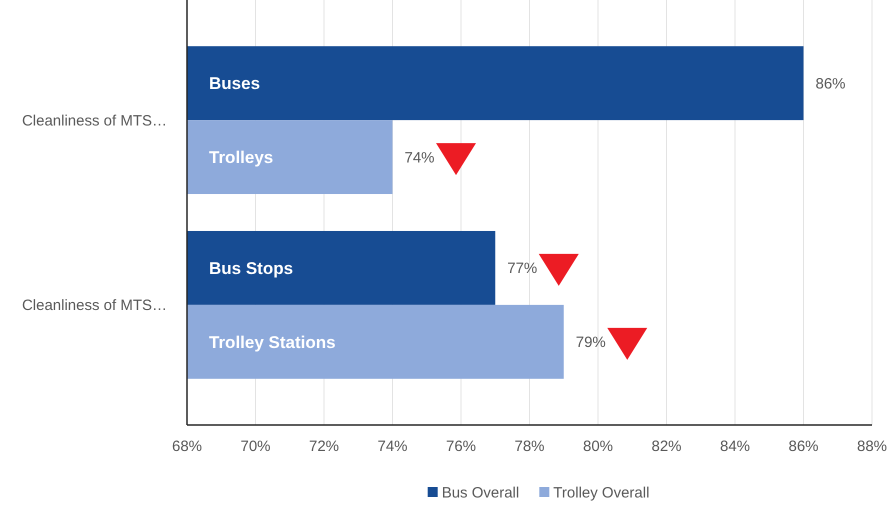 The width and height of the screenshot is (894, 506). What do you see at coordinates (255, 446) in the screenshot?
I see `x-tick-label: 70%` at bounding box center [255, 446].